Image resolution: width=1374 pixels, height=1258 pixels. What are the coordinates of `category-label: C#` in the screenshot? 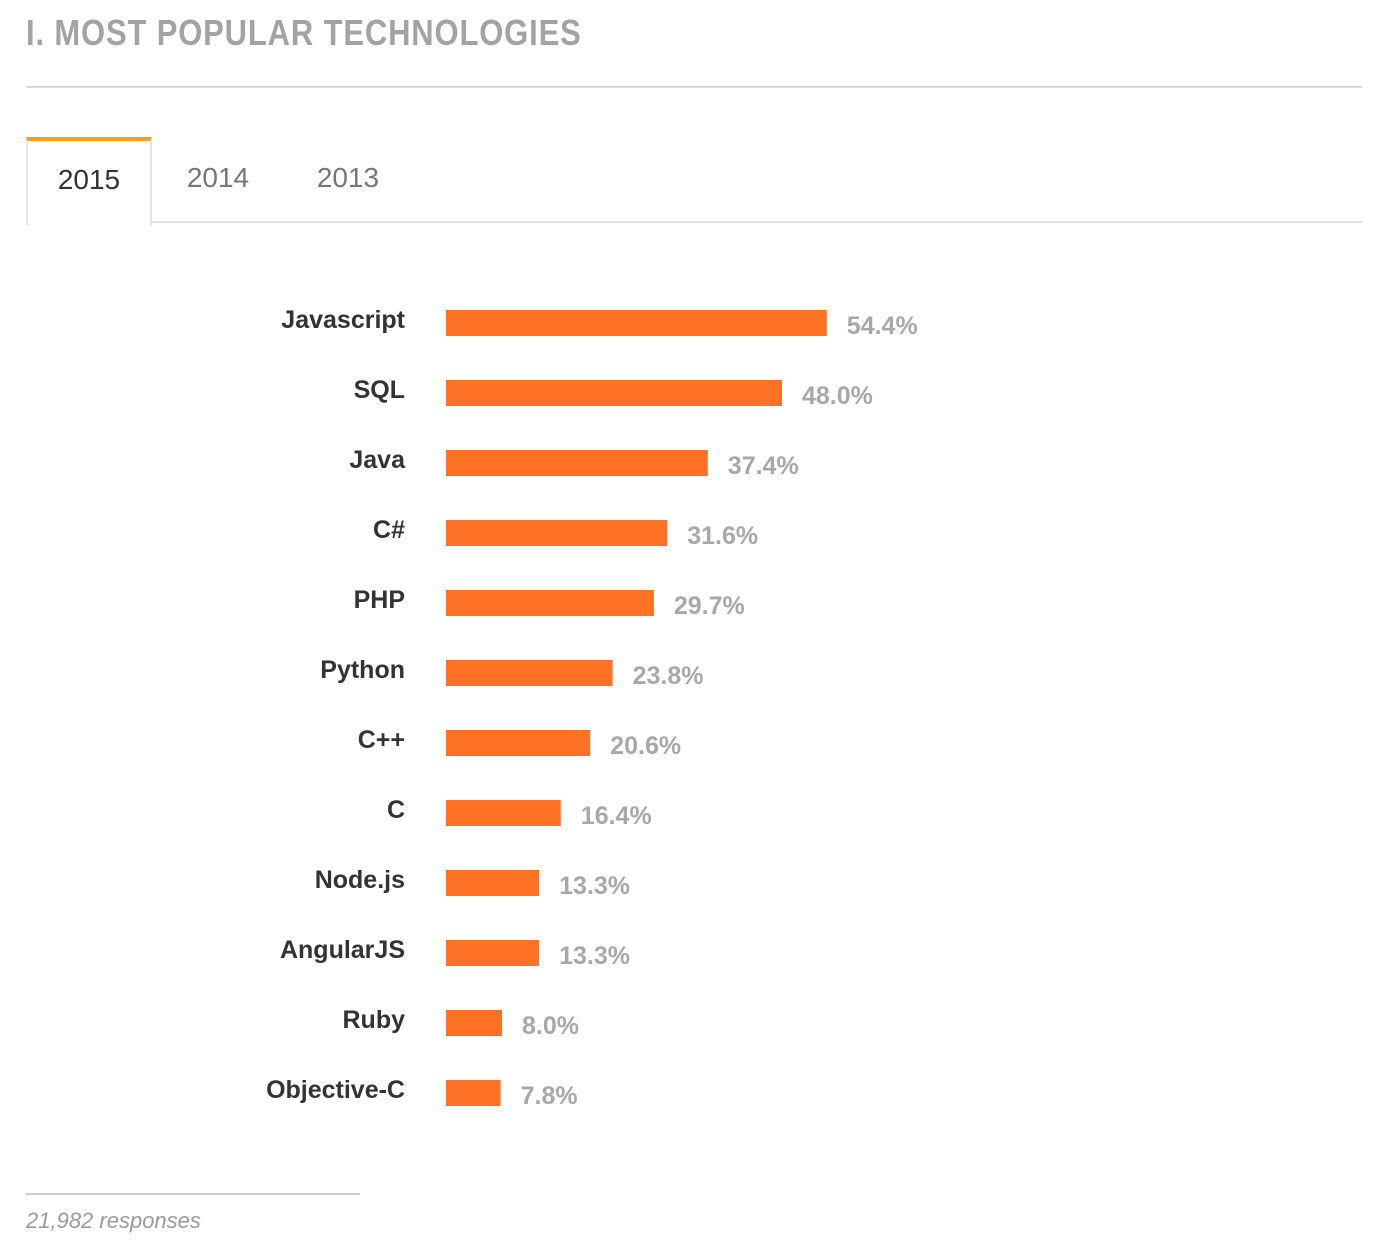 It's located at (389, 530).